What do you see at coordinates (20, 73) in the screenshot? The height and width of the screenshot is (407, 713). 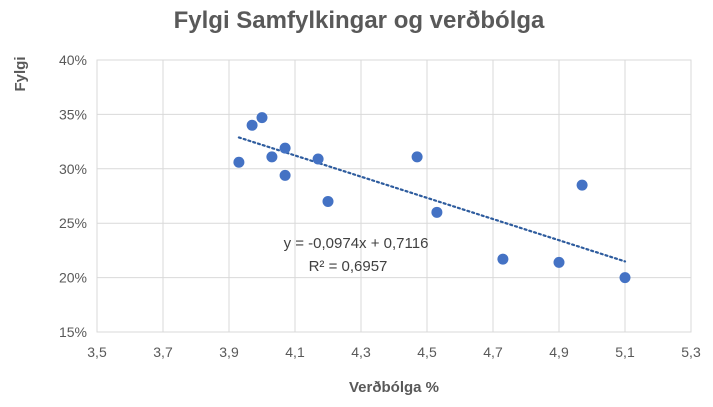 I see `y-axis-title: Fylgi` at bounding box center [20, 73].